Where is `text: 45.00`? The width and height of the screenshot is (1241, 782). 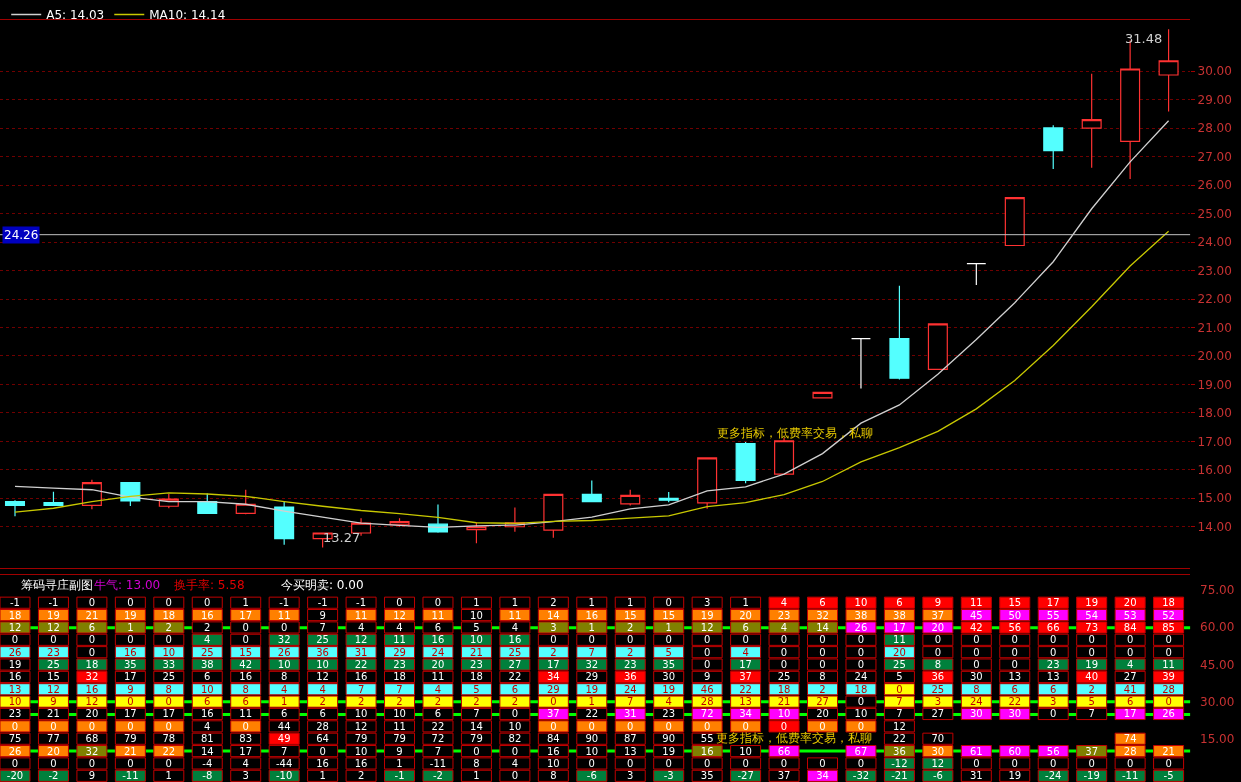
text: 45.00 is located at coordinates (1217, 665).